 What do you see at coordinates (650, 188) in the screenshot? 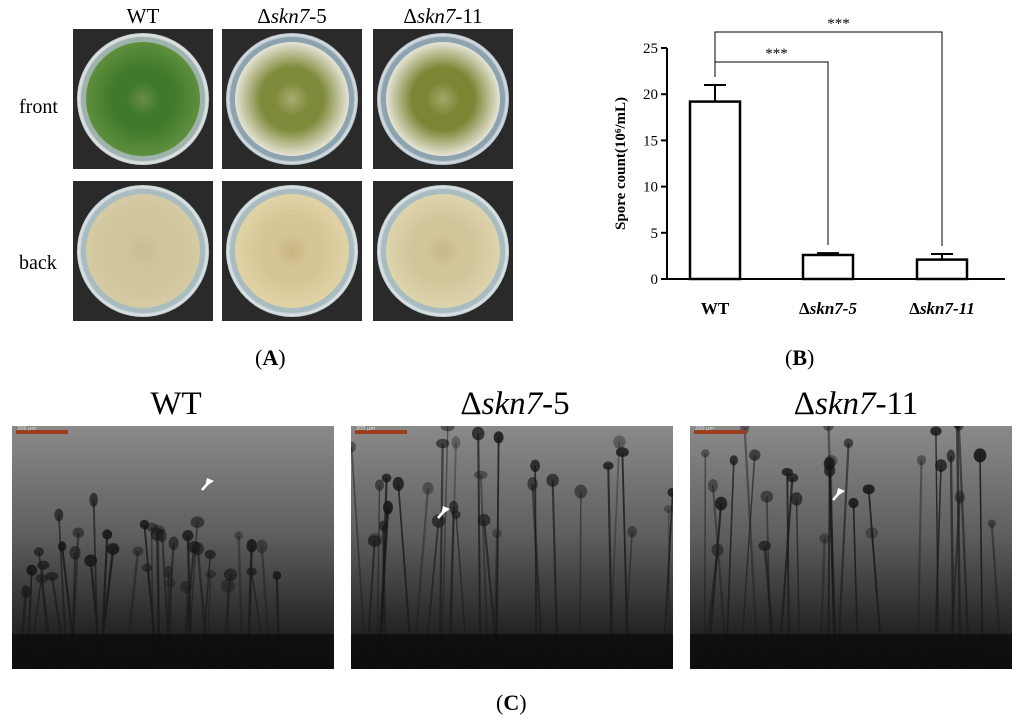
I see `y-tick-label: 10` at bounding box center [650, 188].